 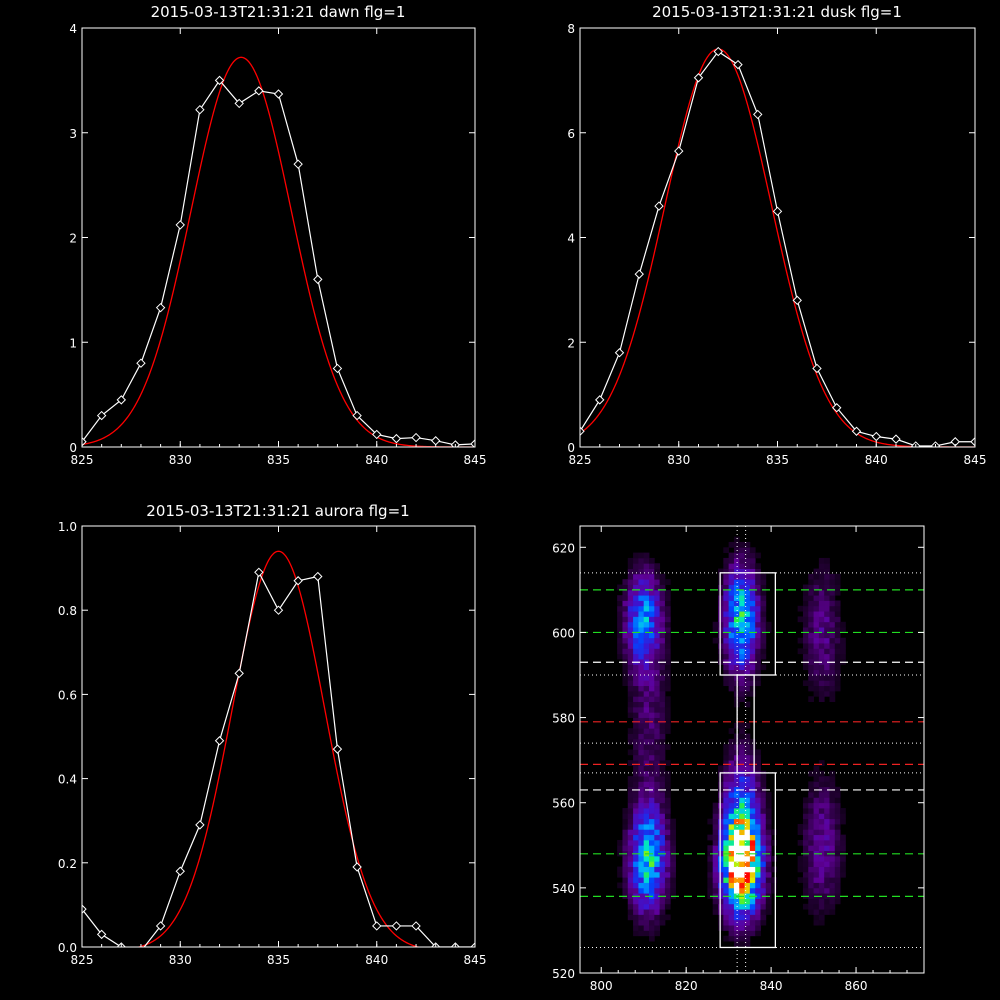 I want to click on spectrogram-xtick-label: 800, so click(x=601, y=986).